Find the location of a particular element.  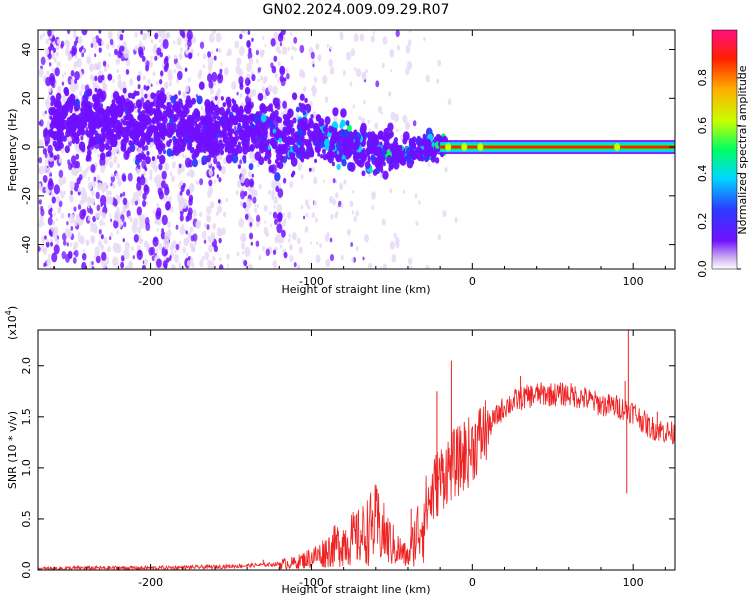

x-tick-label: 100 is located at coordinates (633, 281).